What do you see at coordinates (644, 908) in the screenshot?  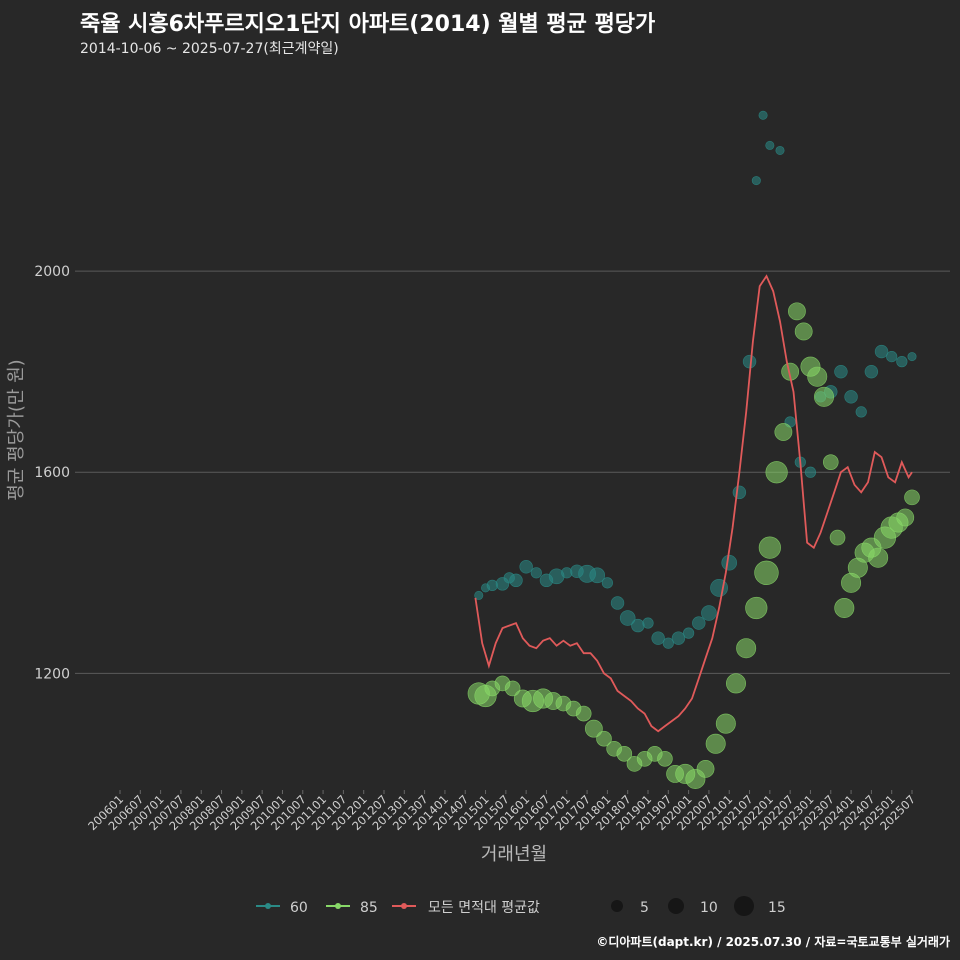 I see `legend-size-label-5: 5` at bounding box center [644, 908].